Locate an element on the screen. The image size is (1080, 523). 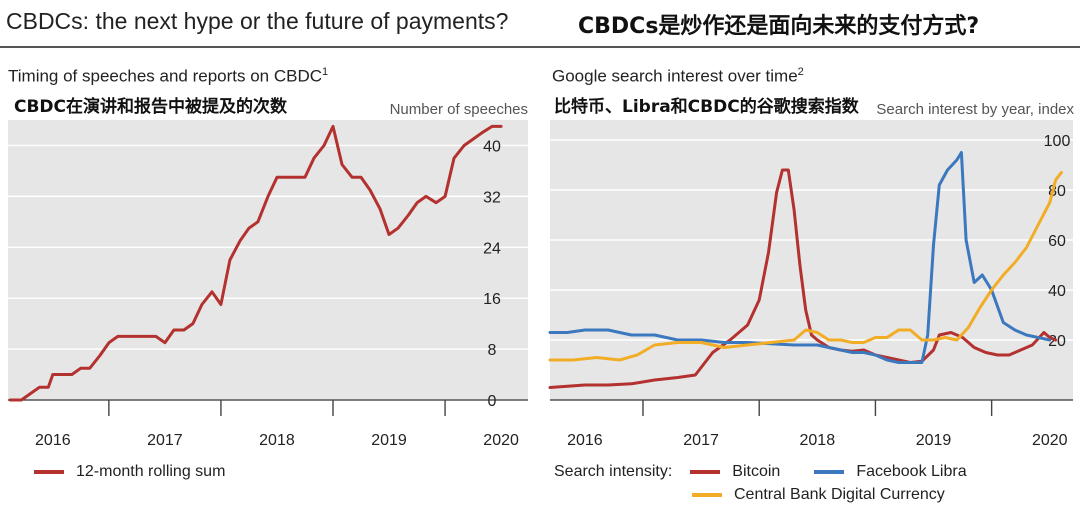
legend-label-rolling-sum: 12-month rolling sum is located at coordinates (151, 471).